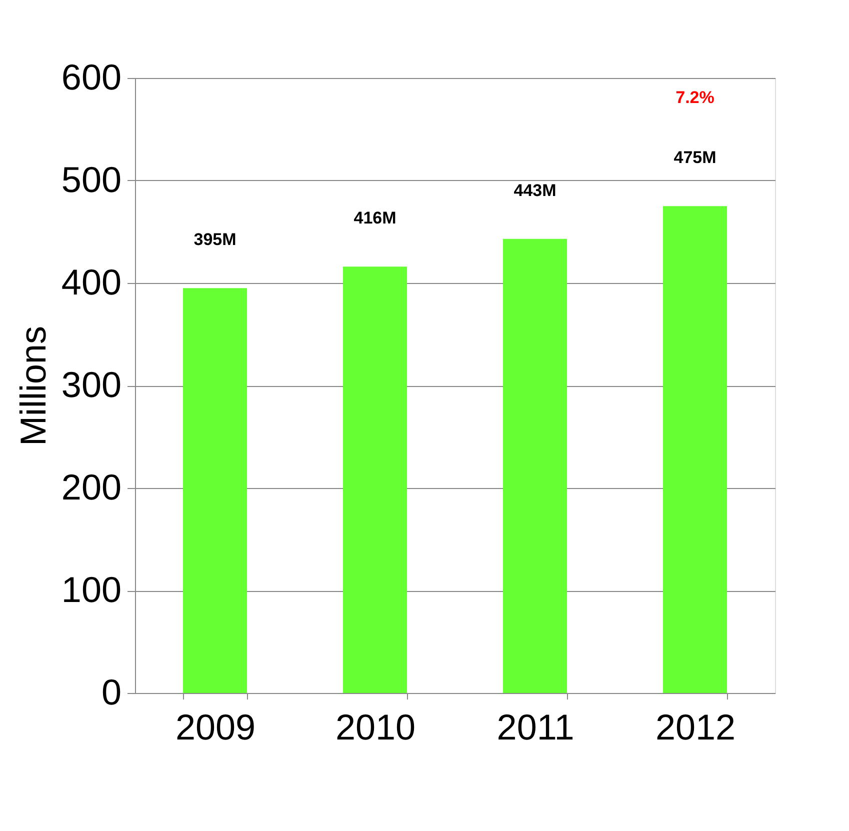 The height and width of the screenshot is (831, 849). I want to click on annotation: 7.2%, so click(695, 97).